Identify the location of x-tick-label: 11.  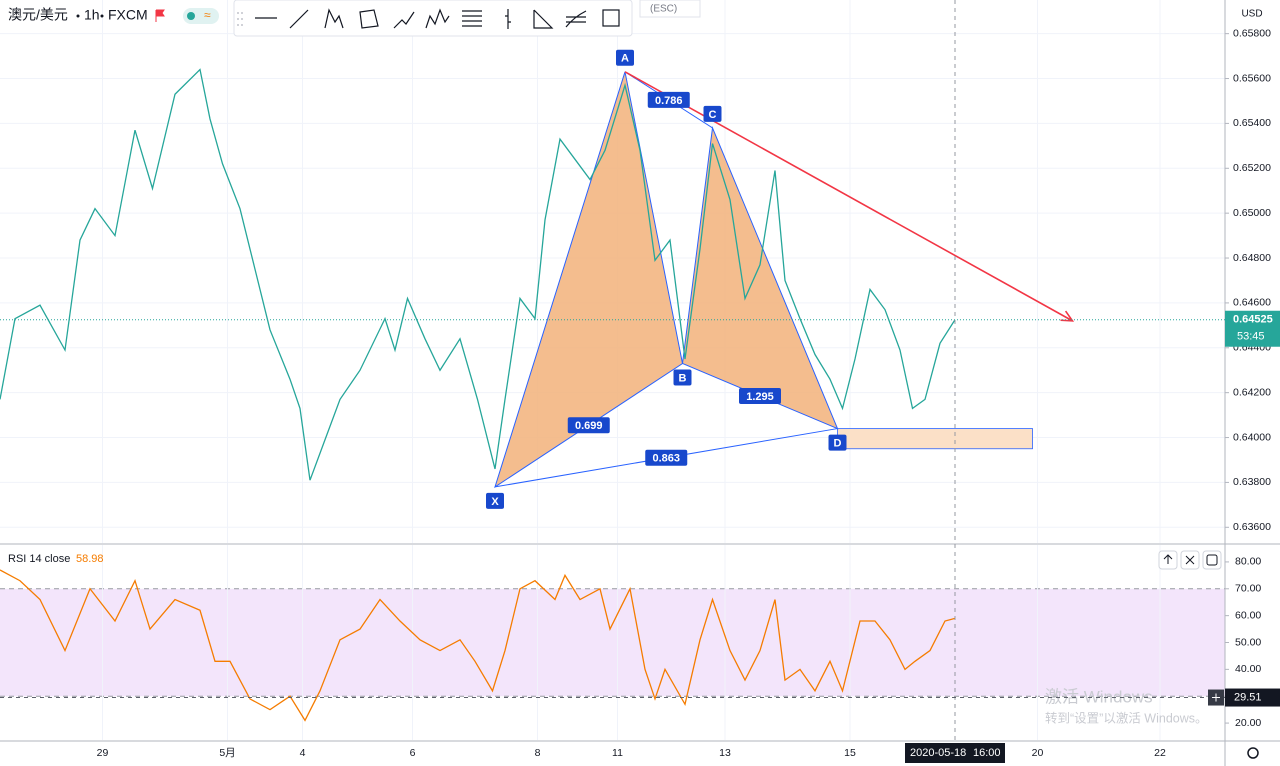
(617, 753).